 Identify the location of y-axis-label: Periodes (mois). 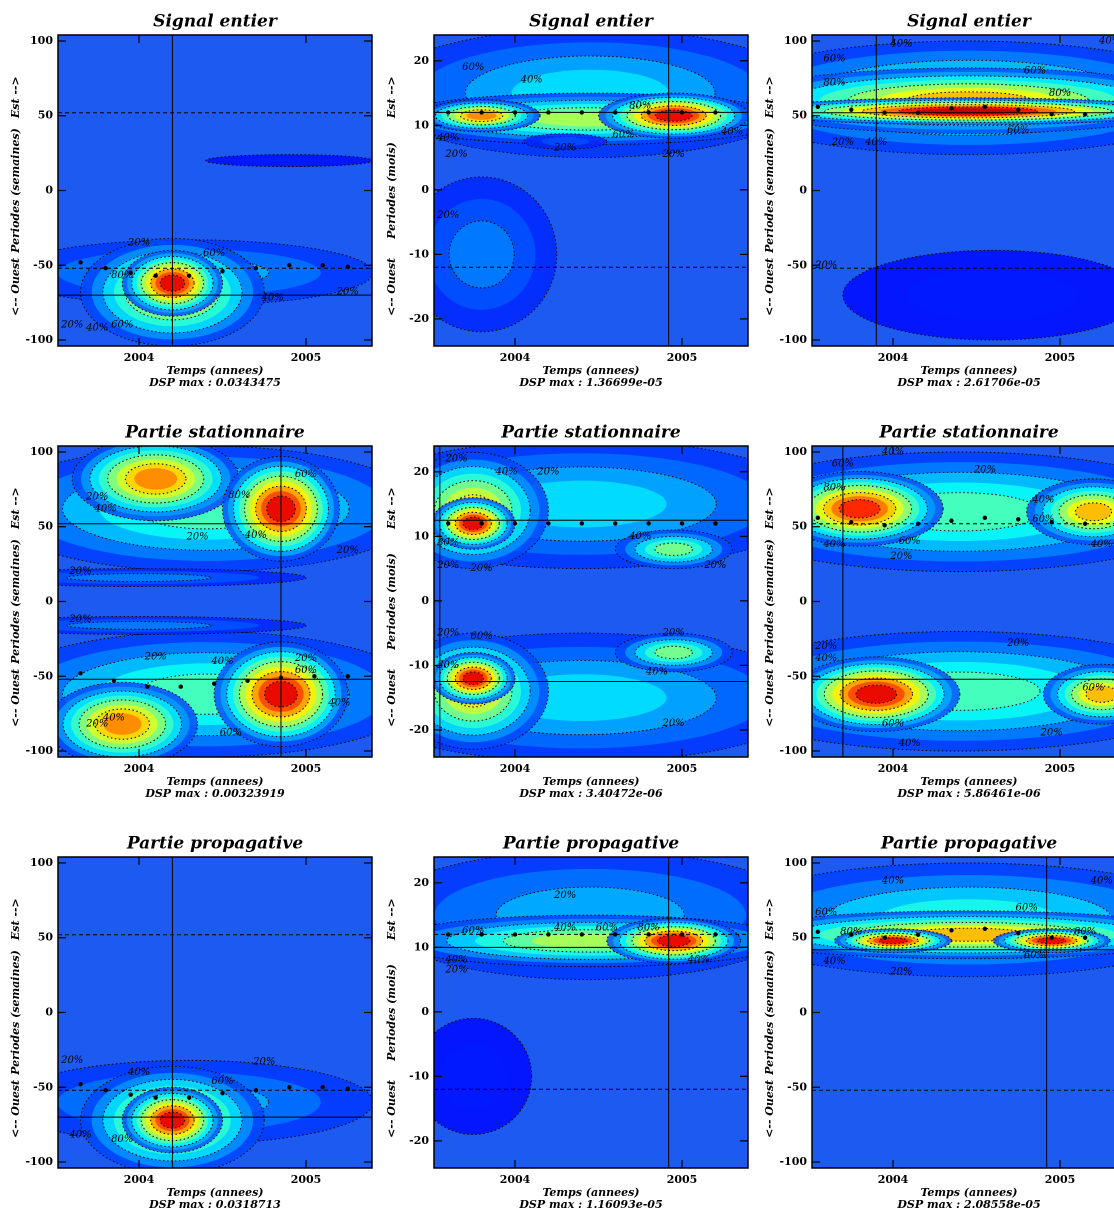
(391, 602).